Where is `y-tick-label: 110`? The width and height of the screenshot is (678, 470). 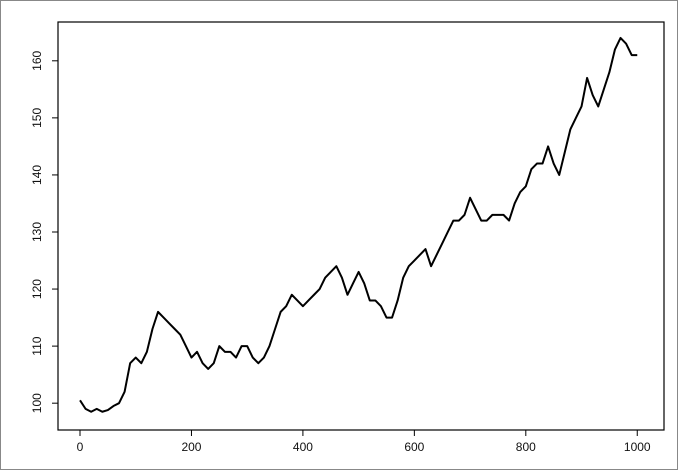 y-tick-label: 110 is located at coordinates (37, 345).